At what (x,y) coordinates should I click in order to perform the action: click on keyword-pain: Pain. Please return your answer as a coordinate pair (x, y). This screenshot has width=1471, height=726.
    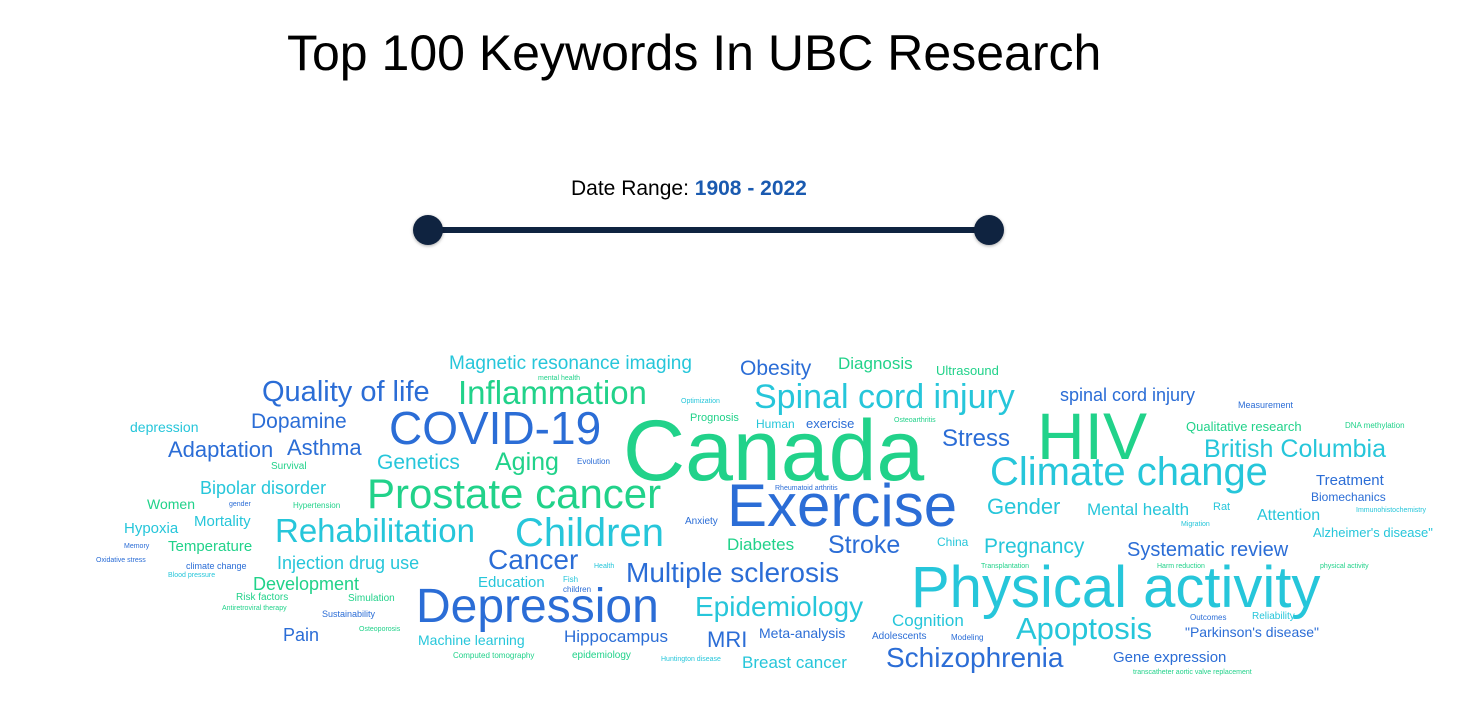
    Looking at the image, I should click on (301, 635).